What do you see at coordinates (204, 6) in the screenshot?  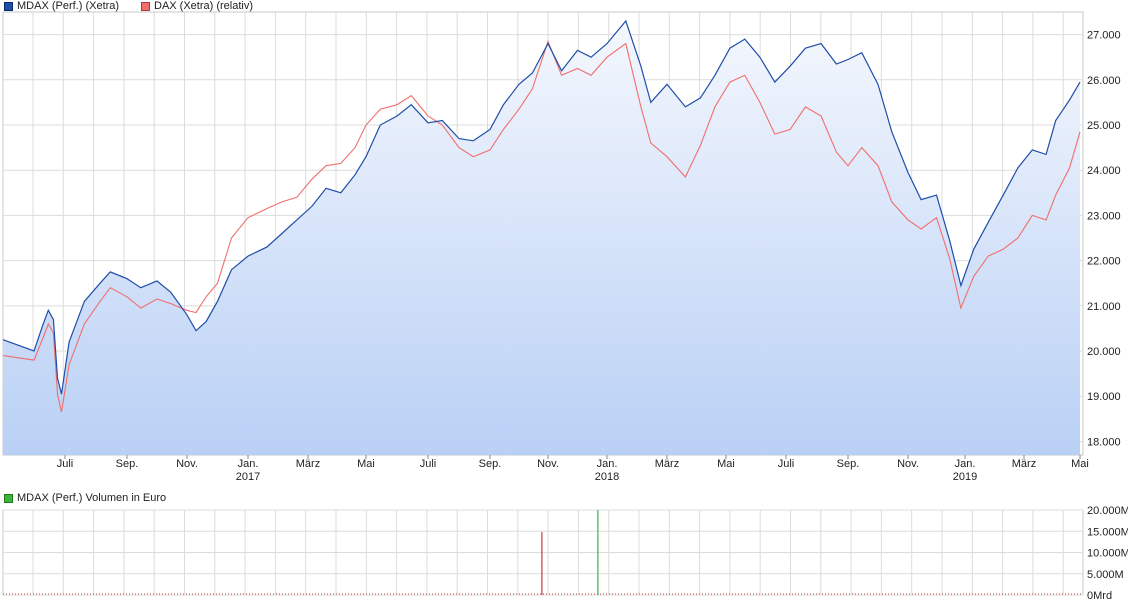 I see `legend-series2-label: DAX (Xetra) (relativ)` at bounding box center [204, 6].